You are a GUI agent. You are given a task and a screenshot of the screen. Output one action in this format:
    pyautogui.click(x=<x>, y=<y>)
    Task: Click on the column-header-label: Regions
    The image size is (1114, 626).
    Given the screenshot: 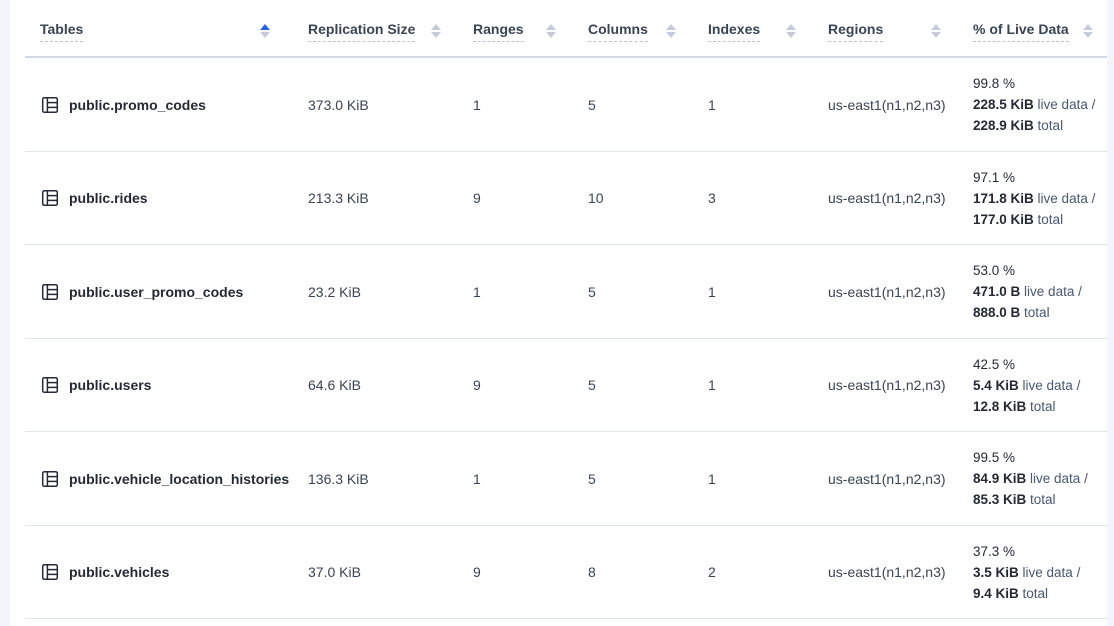 What is the action you would take?
    pyautogui.click(x=856, y=31)
    